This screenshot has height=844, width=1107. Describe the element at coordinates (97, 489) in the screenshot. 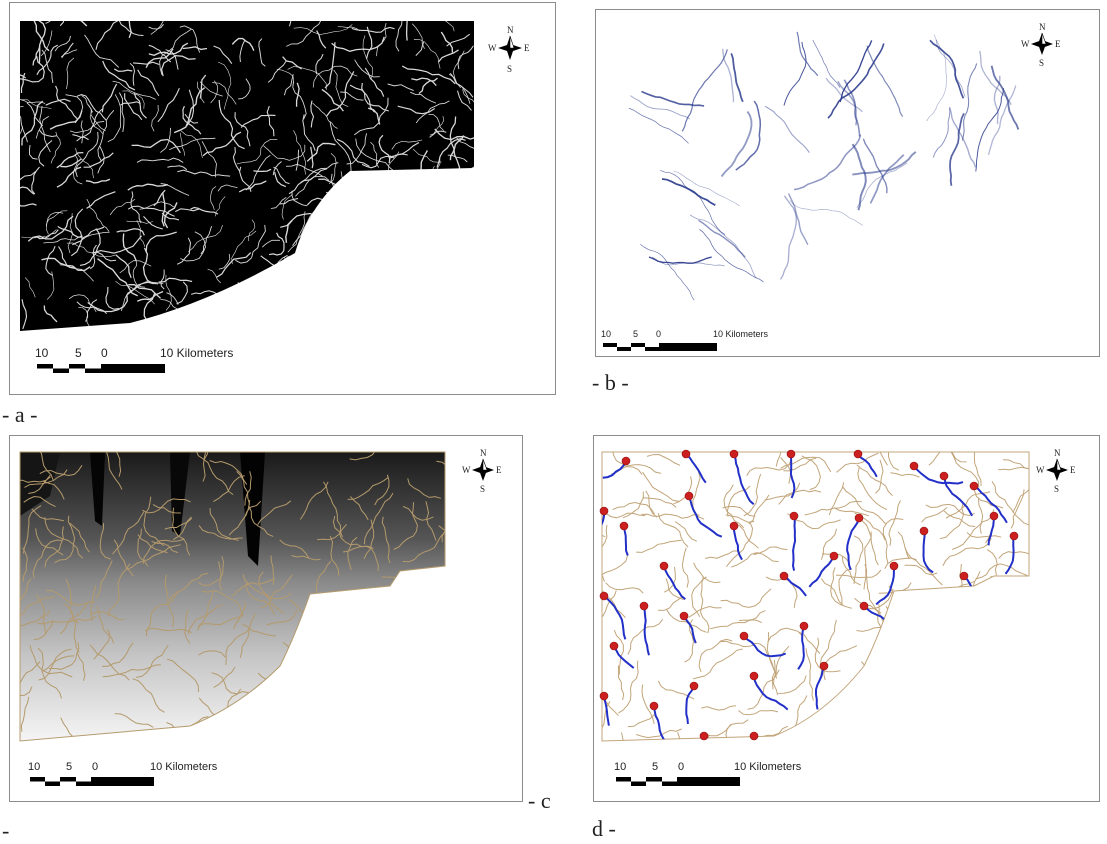

I see `dark-basin` at that location.